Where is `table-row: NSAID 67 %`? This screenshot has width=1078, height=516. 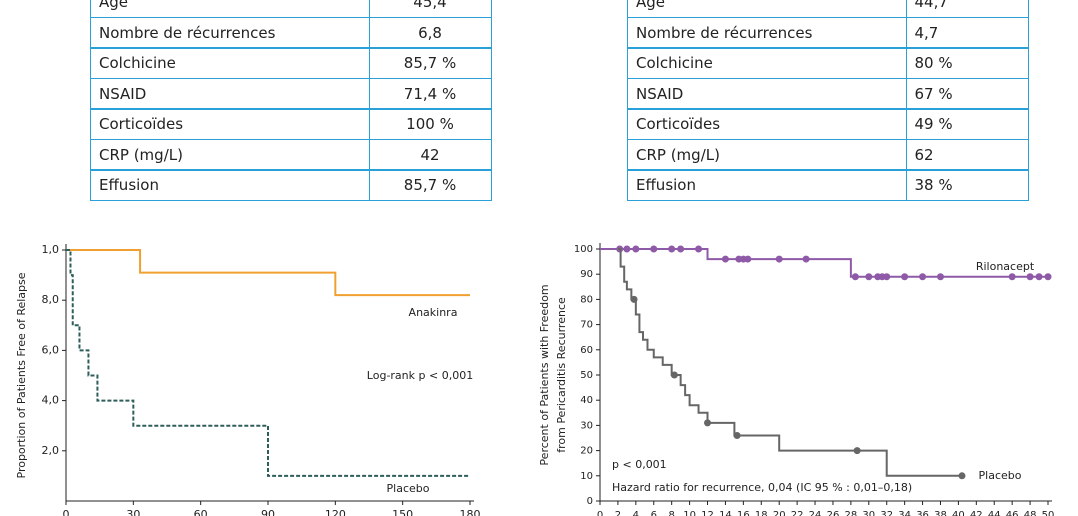
table-row: NSAID 67 % is located at coordinates (828, 93).